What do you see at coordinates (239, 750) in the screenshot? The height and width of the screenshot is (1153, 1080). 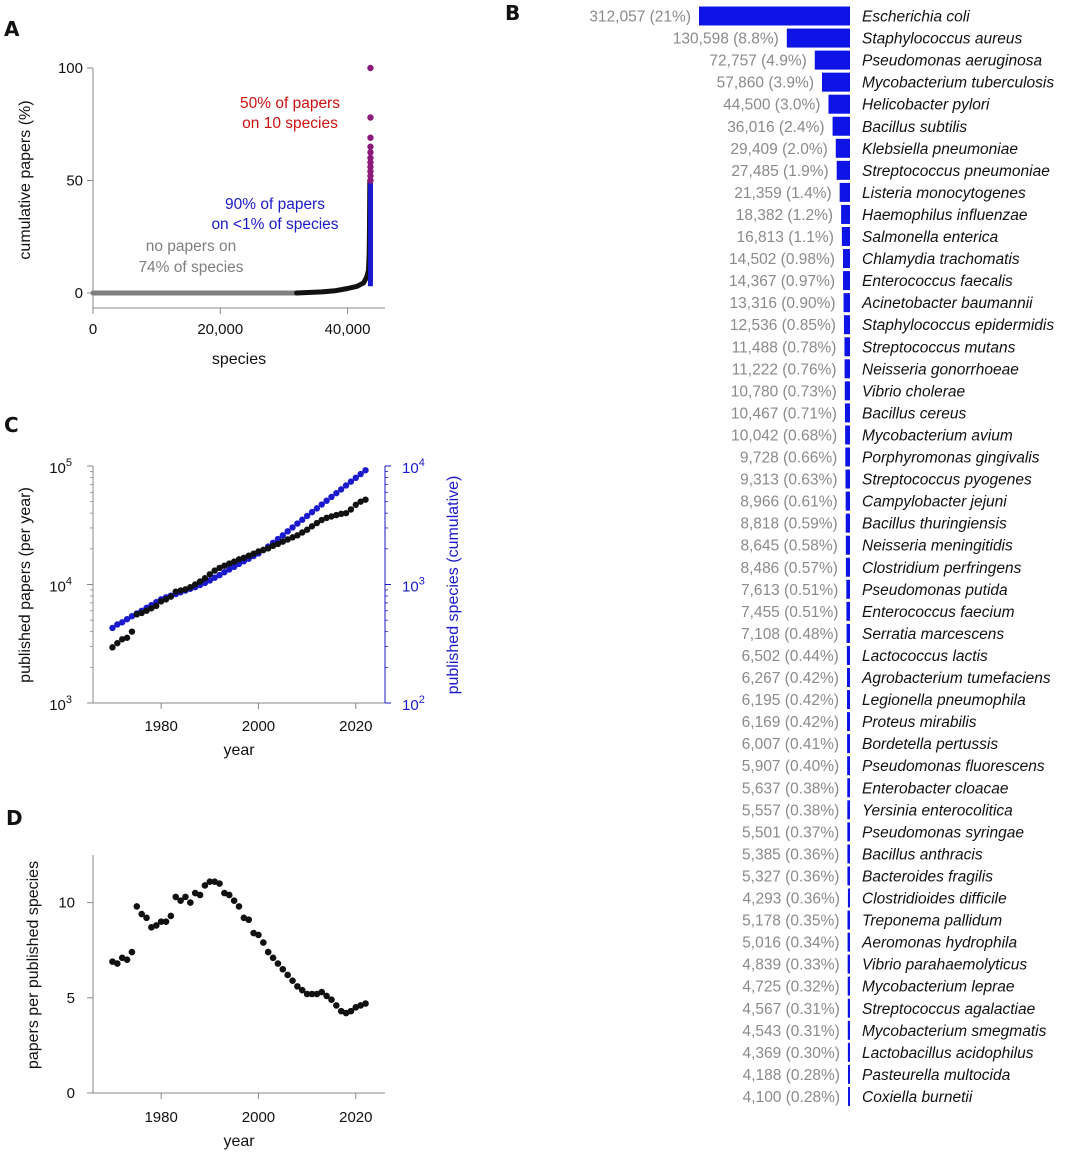 I see `panel-c-x-label: year` at bounding box center [239, 750].